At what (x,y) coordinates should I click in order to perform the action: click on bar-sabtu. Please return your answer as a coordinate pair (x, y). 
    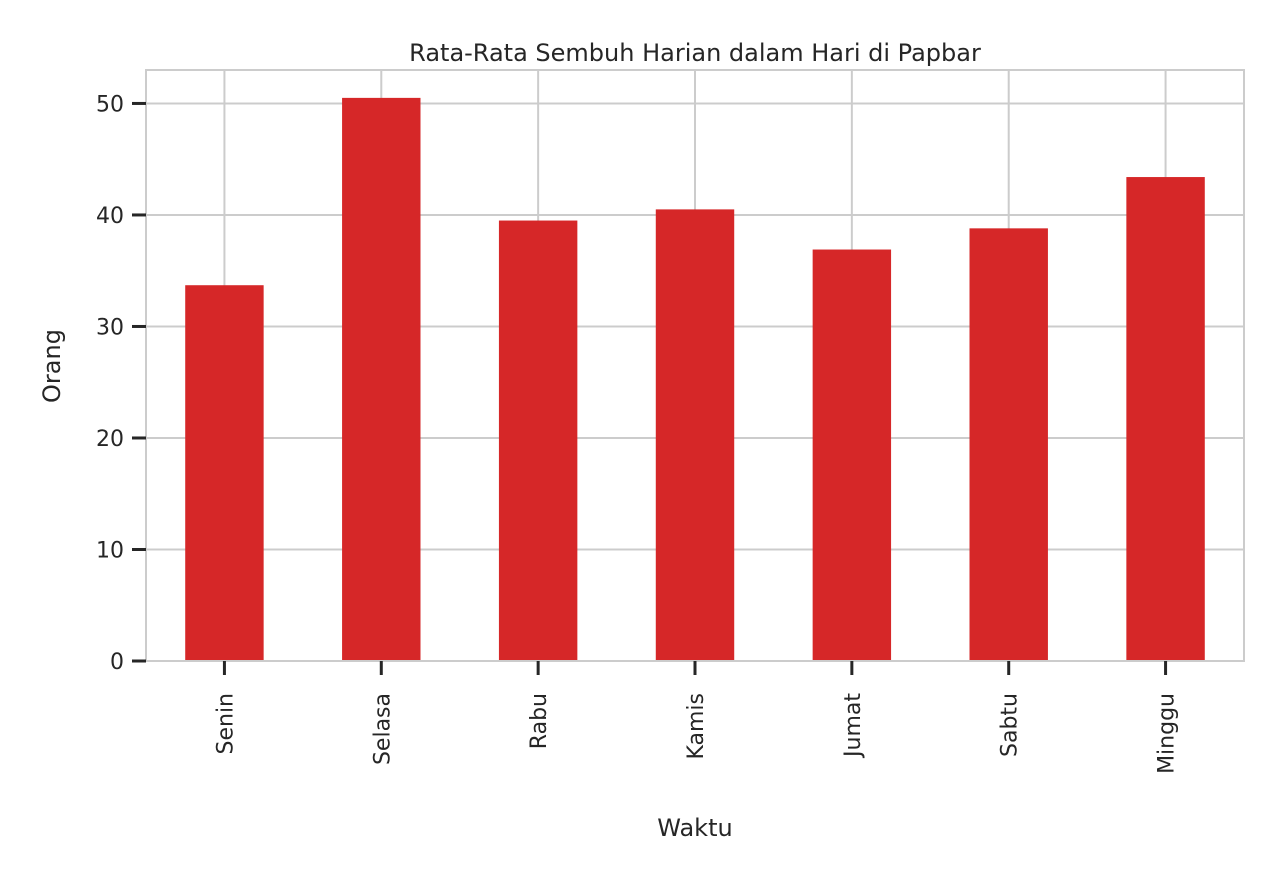
    Looking at the image, I should click on (1008, 445).